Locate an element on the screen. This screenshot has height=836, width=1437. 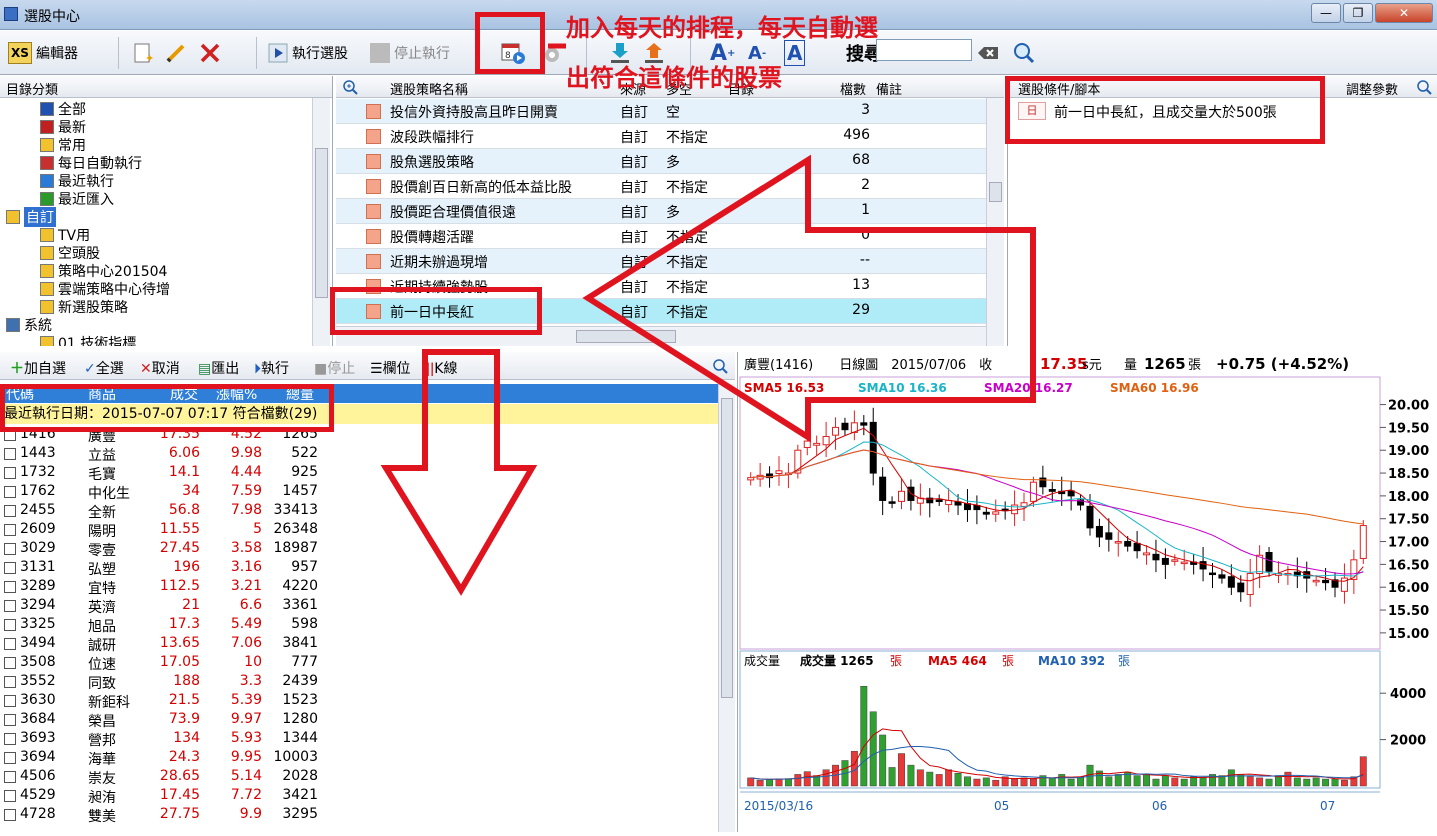
table-row: 3508 位速 17.05 10 777 is located at coordinates (359, 663).